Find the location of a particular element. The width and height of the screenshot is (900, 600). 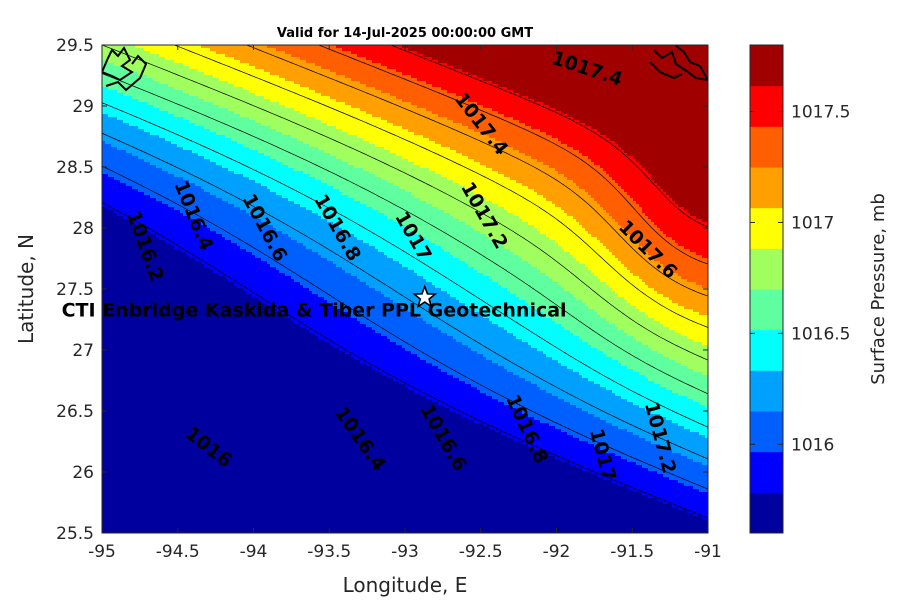

y-tick-label: 27.5 is located at coordinates (75, 290).